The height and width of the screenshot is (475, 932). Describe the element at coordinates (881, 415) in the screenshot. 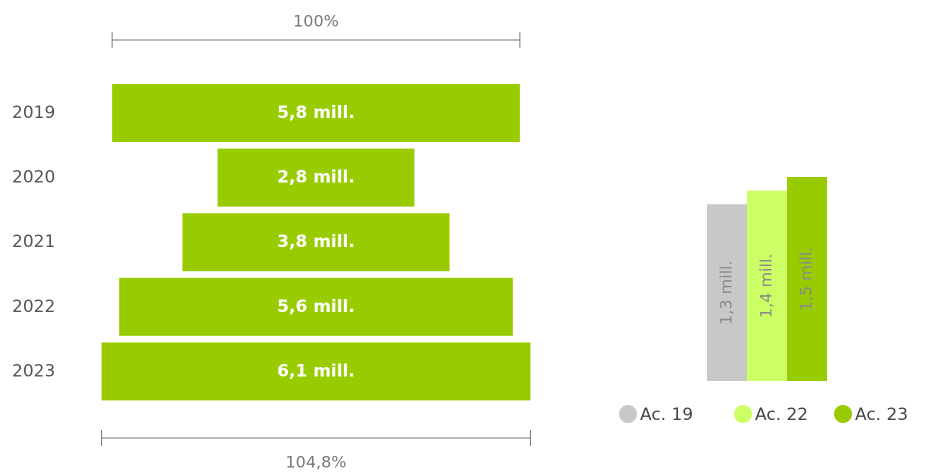

I see `legend-label: Ac. 23` at that location.